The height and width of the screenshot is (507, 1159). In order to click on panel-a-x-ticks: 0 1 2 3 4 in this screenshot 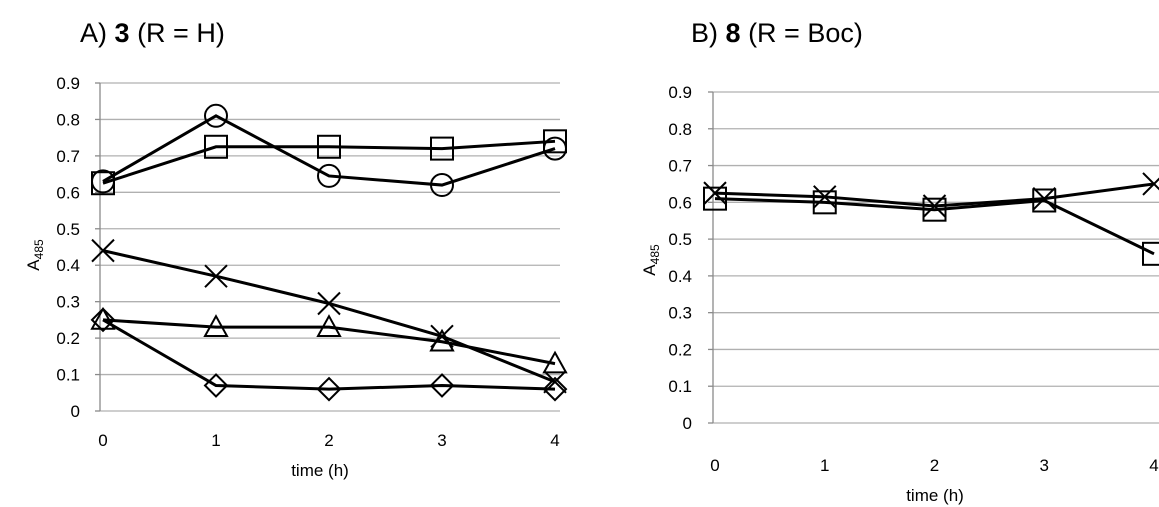, I will do `click(328, 440)`.